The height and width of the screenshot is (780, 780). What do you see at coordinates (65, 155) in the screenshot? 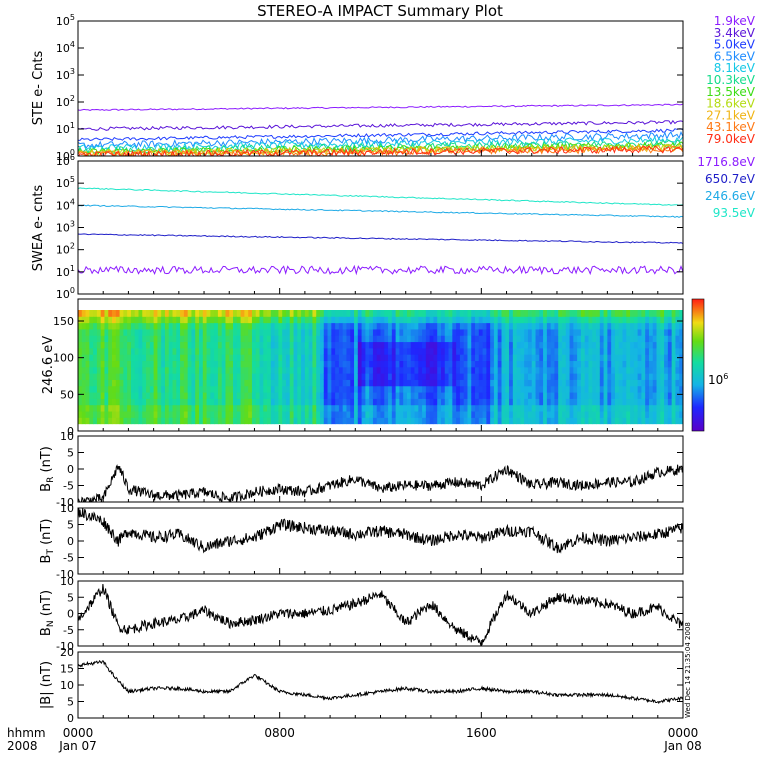
I see `y-tick-label: 100` at bounding box center [65, 155].